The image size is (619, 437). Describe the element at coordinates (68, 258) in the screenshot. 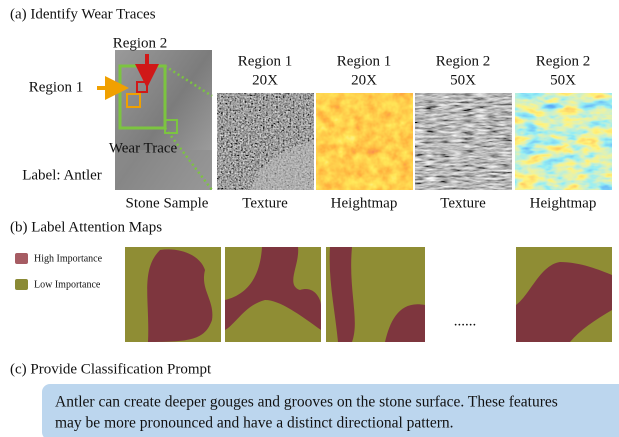

I see `legend-label: High Importance` at that location.